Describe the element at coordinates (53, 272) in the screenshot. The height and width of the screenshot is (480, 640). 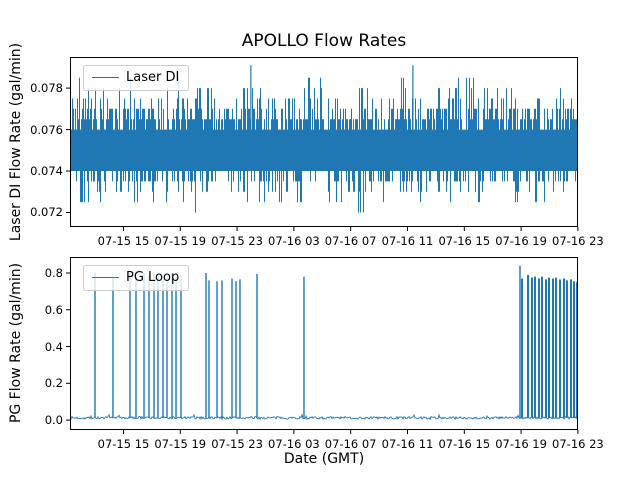
I see `y-tick-label: 0.8` at that location.